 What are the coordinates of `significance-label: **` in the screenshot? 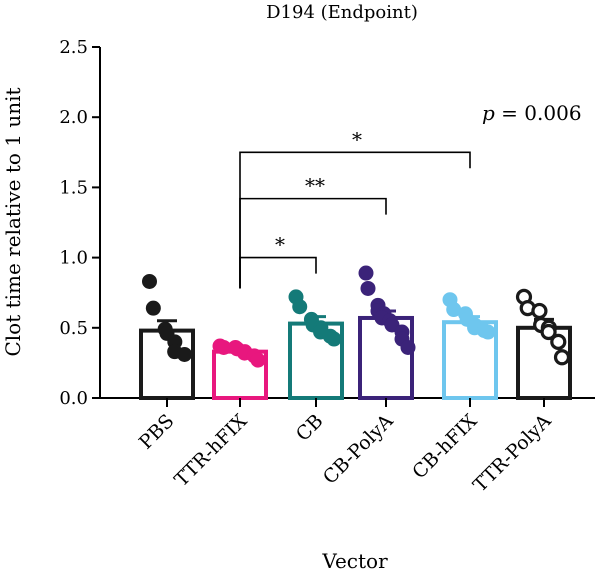 It's located at (315, 186).